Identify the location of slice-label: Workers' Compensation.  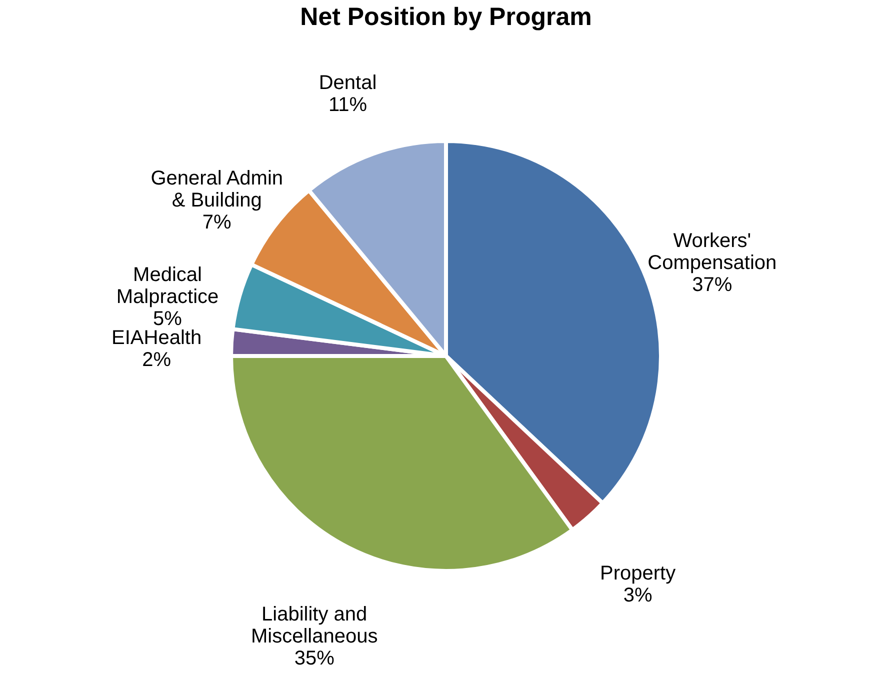
(712, 252).